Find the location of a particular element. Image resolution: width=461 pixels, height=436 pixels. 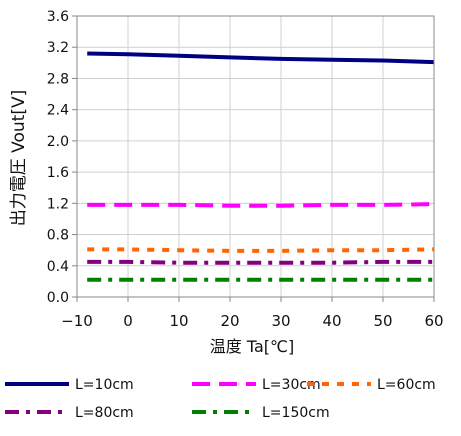

x-tick-label: 0 is located at coordinates (128, 321).